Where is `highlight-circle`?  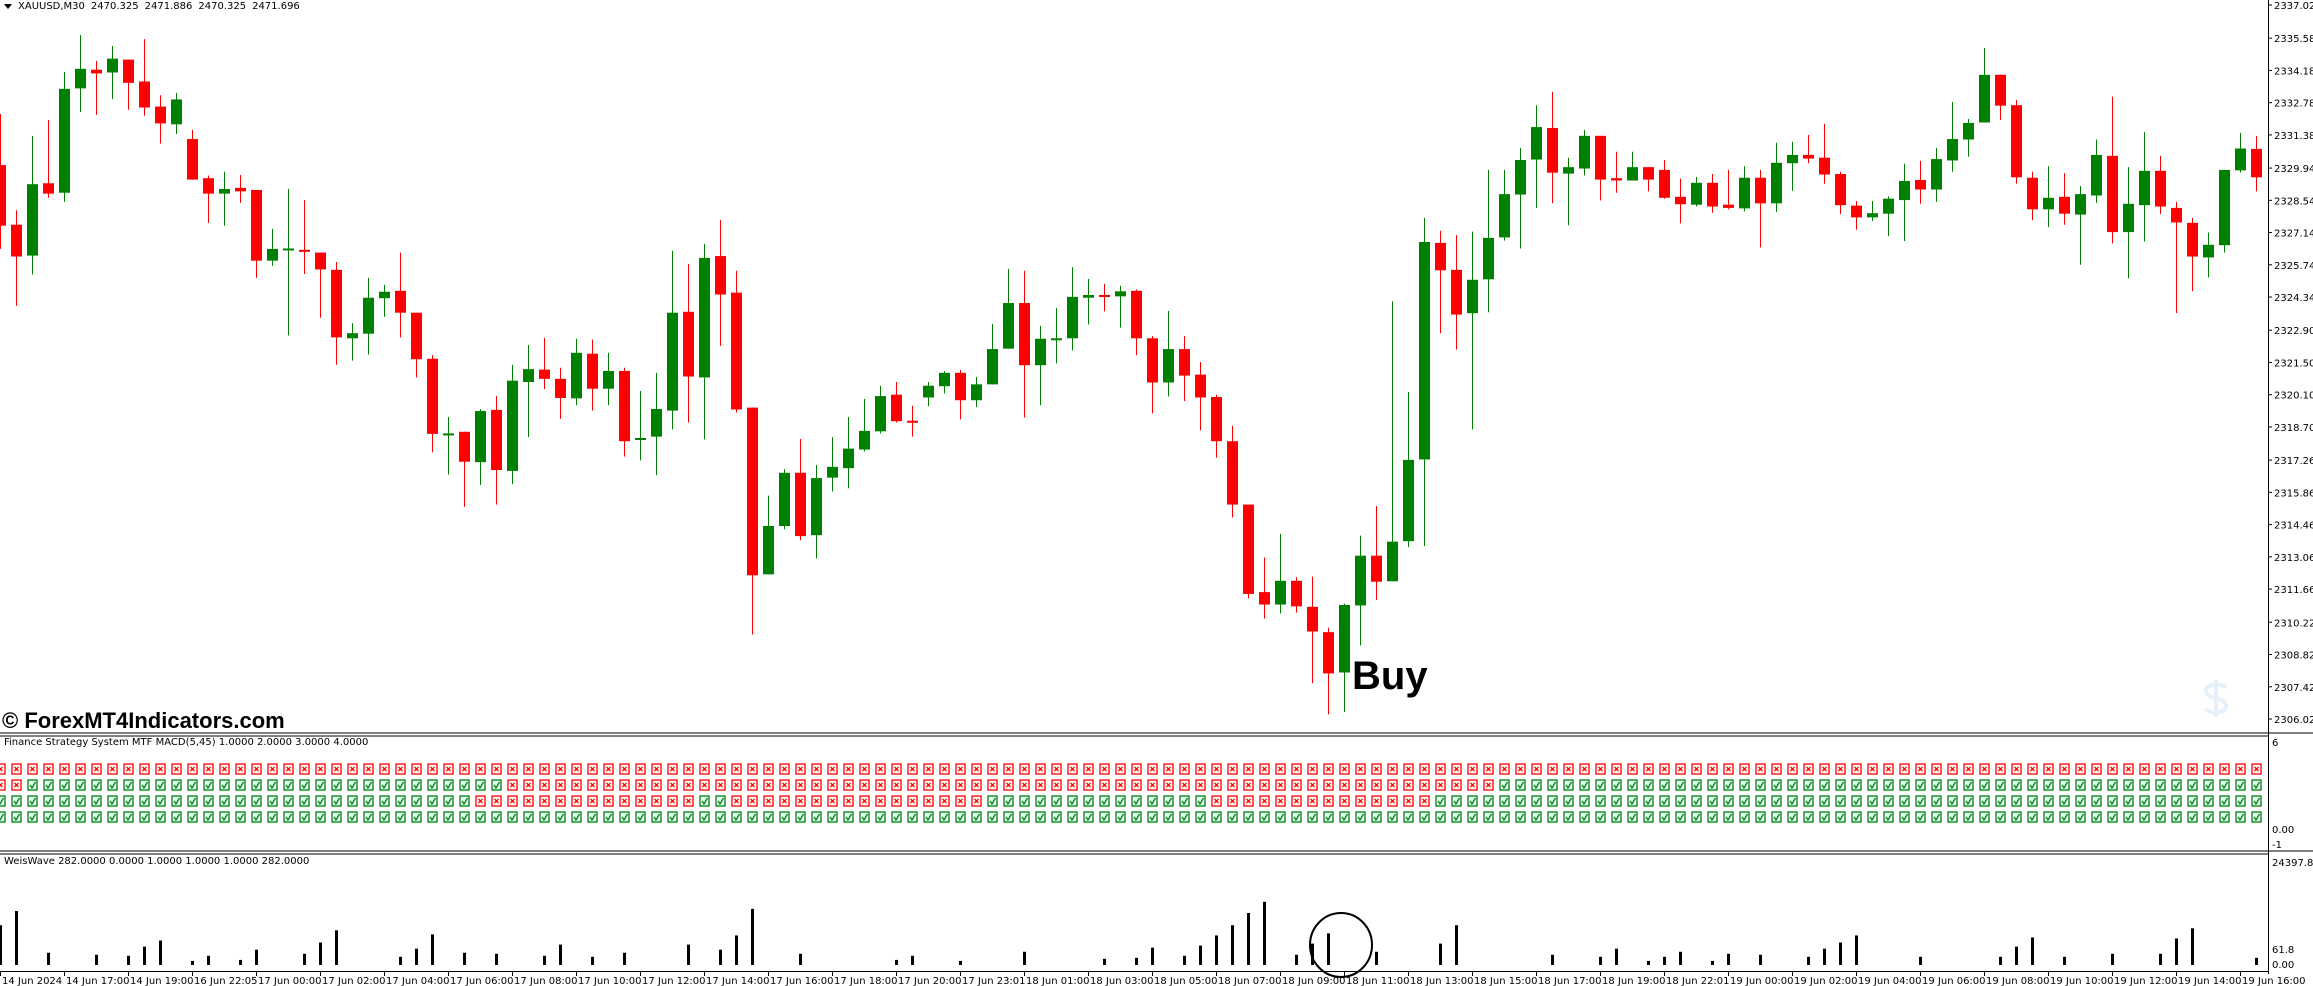 highlight-circle is located at coordinates (1341, 945).